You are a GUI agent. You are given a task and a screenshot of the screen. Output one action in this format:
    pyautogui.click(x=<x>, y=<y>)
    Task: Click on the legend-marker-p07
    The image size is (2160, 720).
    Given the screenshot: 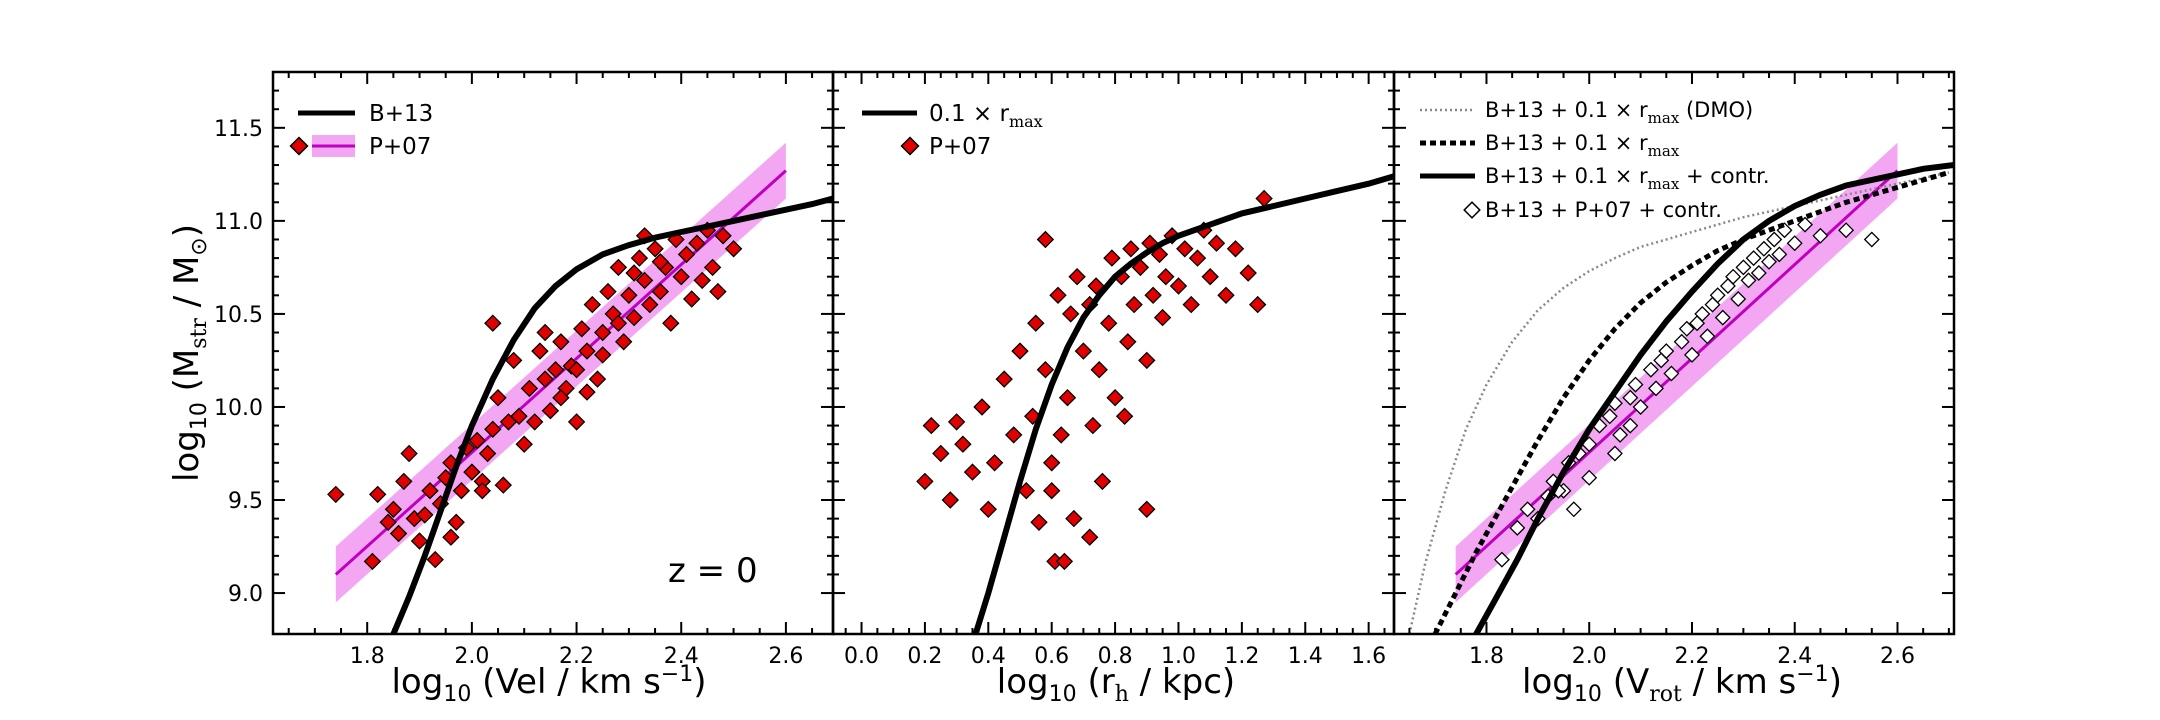 What is the action you would take?
    pyautogui.click(x=299, y=146)
    